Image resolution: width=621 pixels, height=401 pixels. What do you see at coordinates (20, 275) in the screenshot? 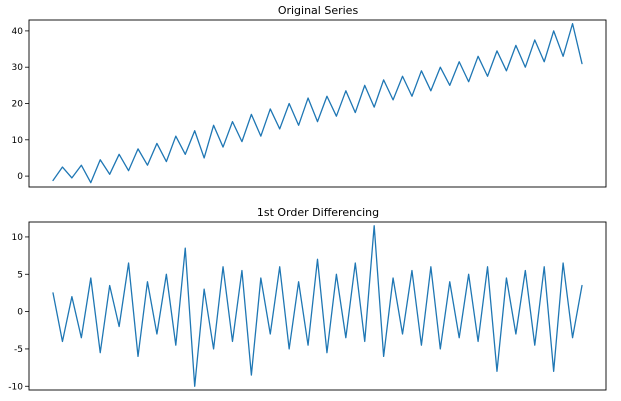
I see `y-tick-label: 5` at bounding box center [20, 275].